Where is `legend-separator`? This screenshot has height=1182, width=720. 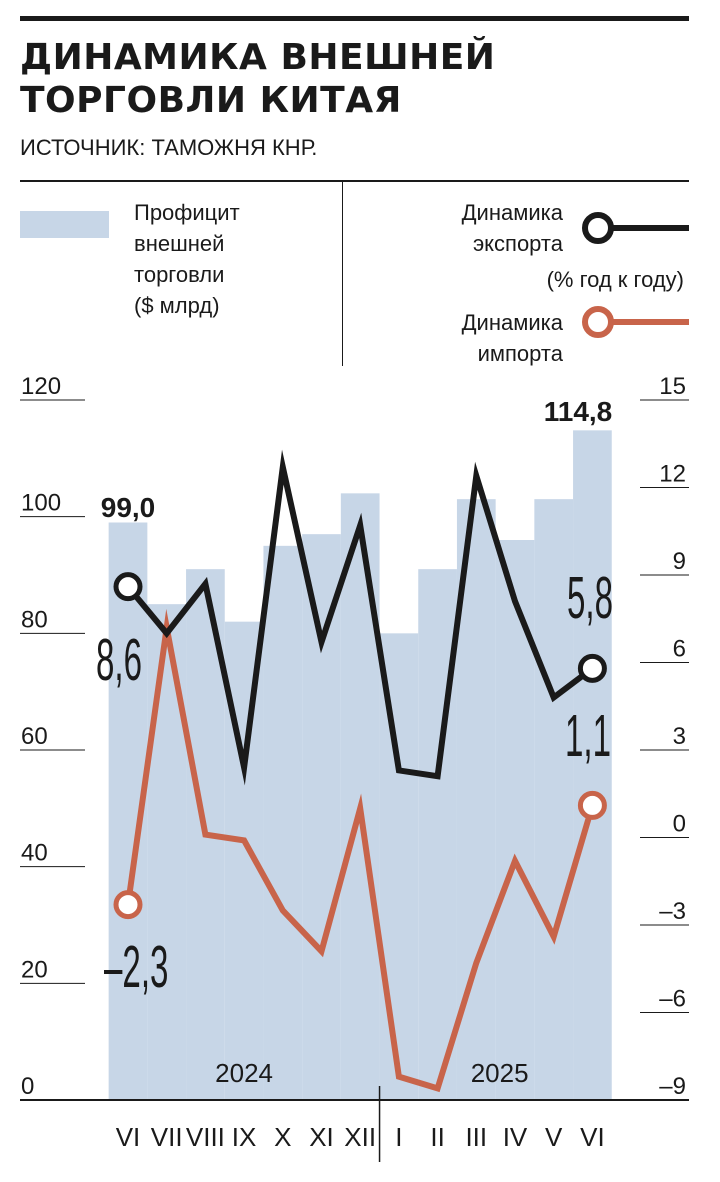
legend-separator is located at coordinates (342, 274).